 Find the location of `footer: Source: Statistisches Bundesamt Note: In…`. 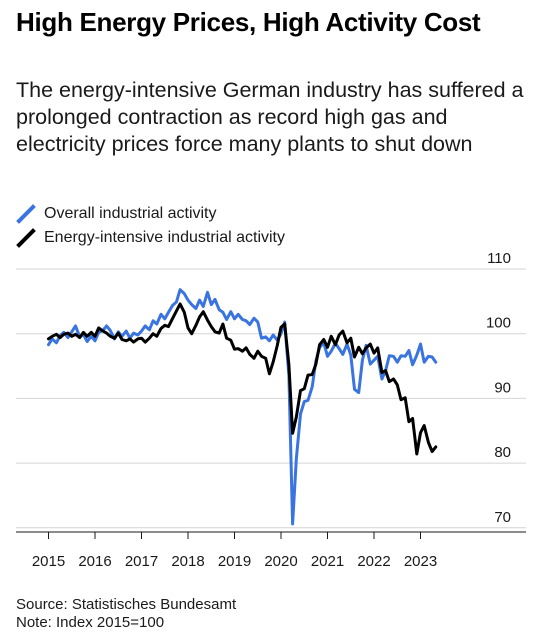

footer: Source: Statistisches Bundesamt Note: In… is located at coordinates (126, 614).